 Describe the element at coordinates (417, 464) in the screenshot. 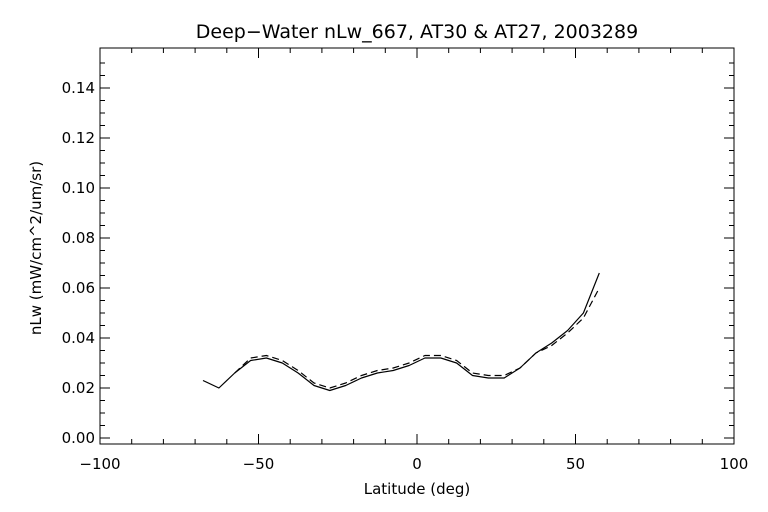

I see `x-tick-label: 0` at that location.